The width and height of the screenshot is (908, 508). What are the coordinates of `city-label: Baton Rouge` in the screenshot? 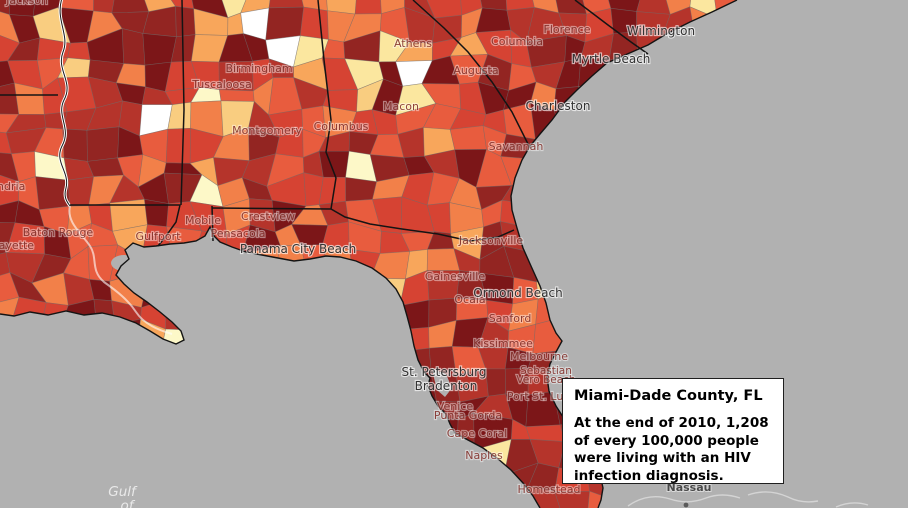 It's located at (58, 232).